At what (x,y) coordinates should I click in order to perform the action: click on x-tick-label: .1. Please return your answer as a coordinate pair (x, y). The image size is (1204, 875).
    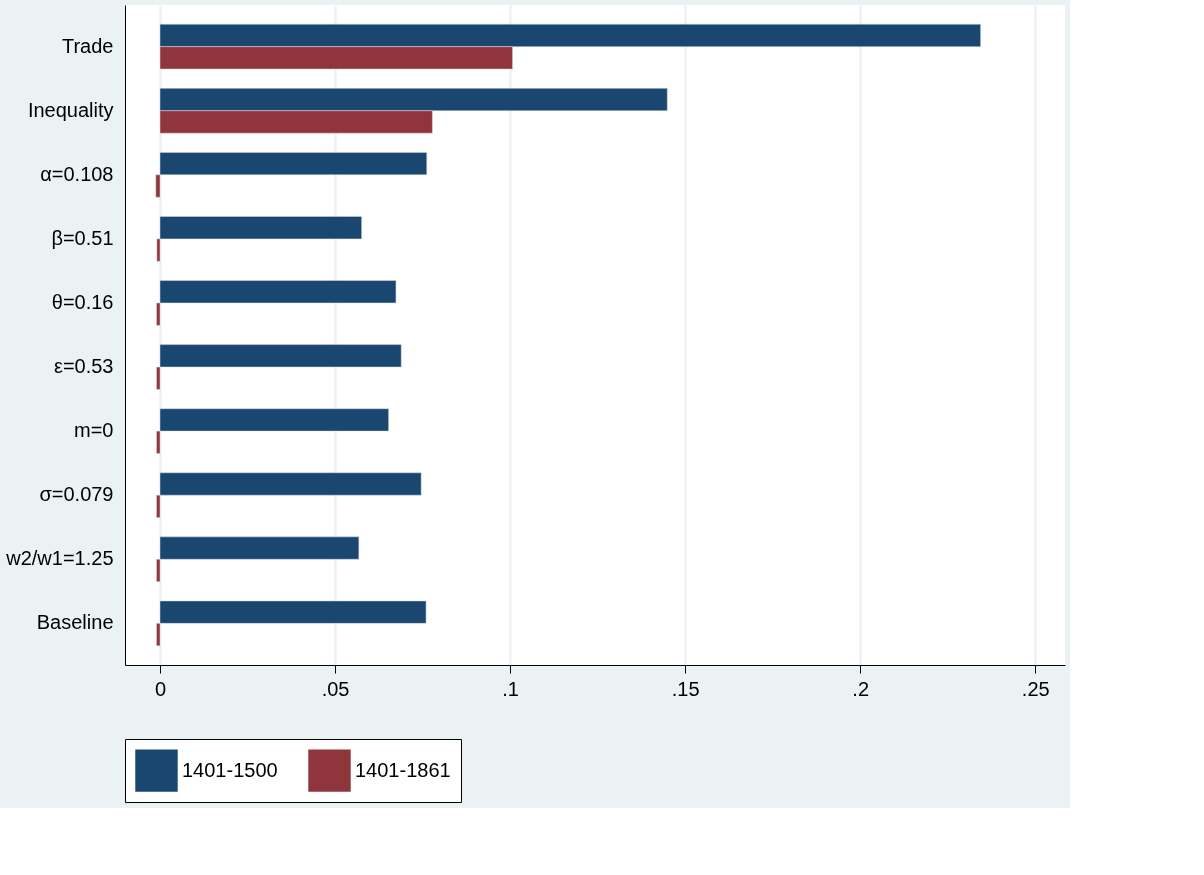
    Looking at the image, I should click on (510, 688).